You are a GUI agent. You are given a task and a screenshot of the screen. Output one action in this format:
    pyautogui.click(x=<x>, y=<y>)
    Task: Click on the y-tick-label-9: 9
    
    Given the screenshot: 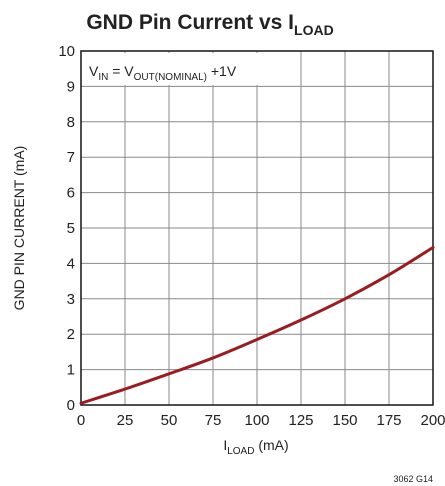 What is the action you would take?
    pyautogui.click(x=71, y=86)
    